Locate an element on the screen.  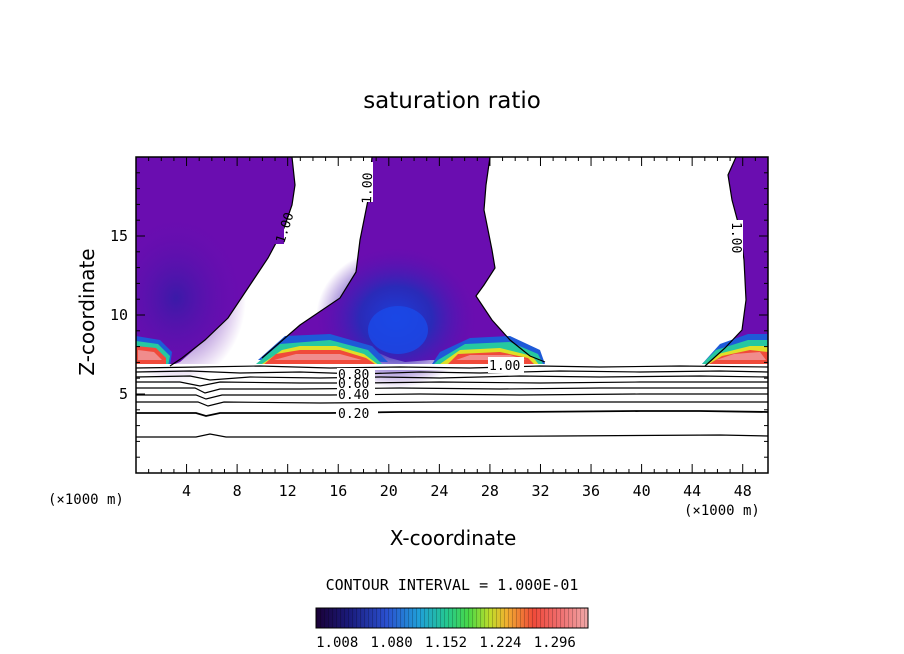
colorbar-frame is located at coordinates (452, 618).